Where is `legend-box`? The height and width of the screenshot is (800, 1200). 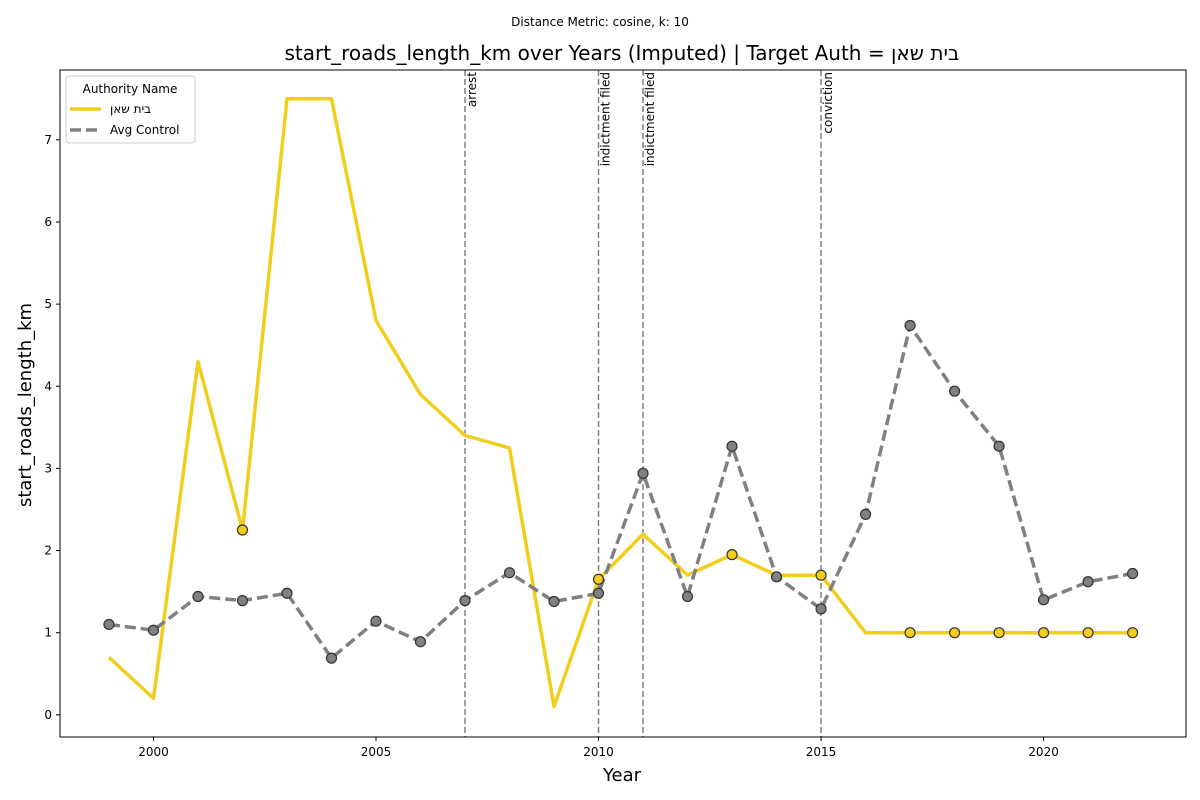
legend-box is located at coordinates (130, 109).